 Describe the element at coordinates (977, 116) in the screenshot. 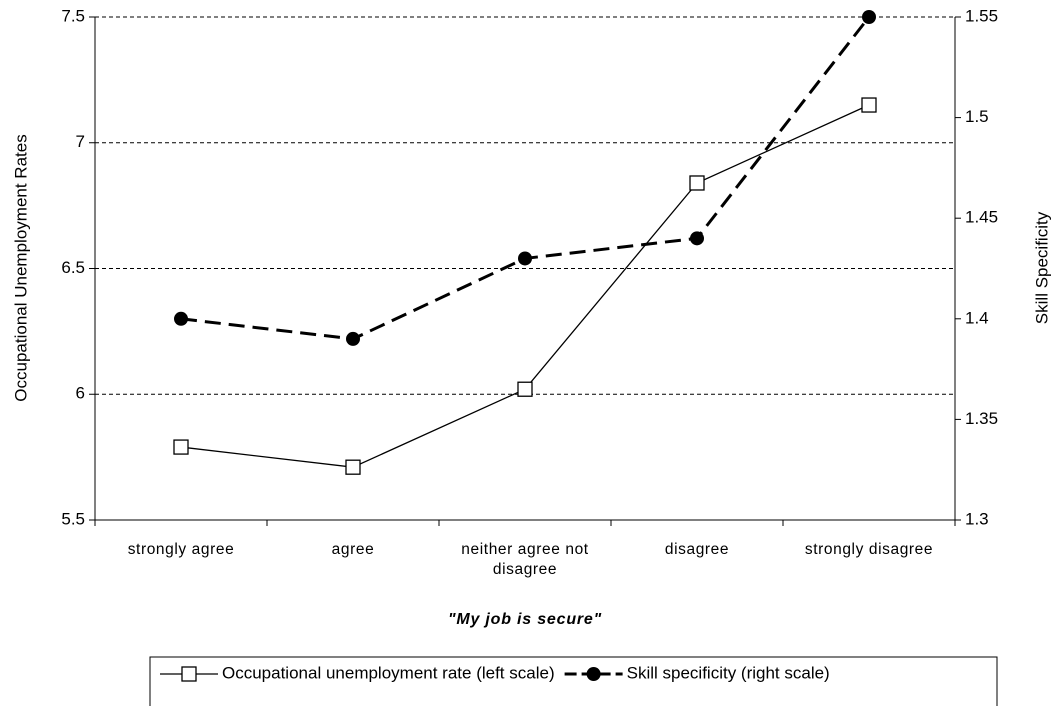

I see `y2-tick-label: 1.5` at that location.